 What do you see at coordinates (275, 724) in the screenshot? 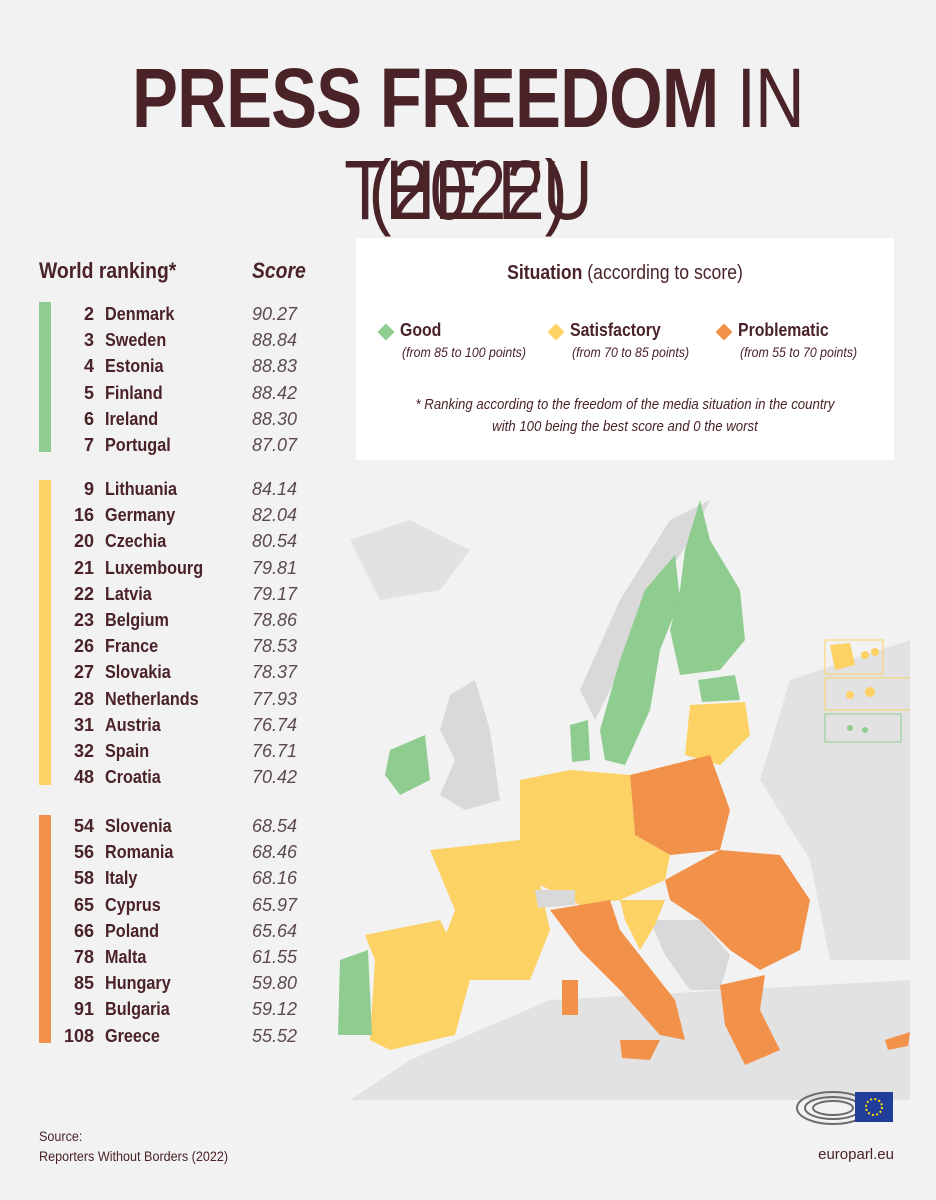
I see `row-score: 76.74` at bounding box center [275, 724].